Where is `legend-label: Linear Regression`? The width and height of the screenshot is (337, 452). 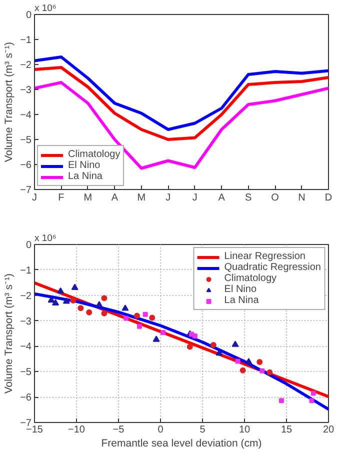
legend-label: Linear Regression is located at coordinates (265, 256).